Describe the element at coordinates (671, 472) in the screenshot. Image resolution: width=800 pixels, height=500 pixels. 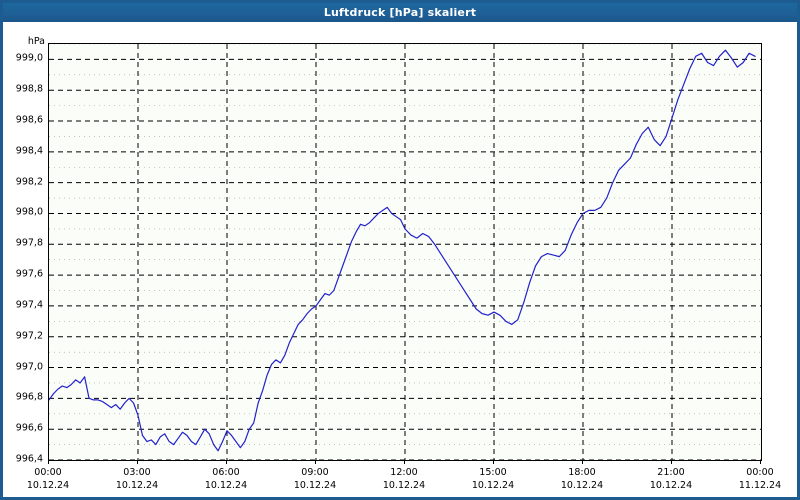
I see `x-axis-tick-time: 21:00` at that location.